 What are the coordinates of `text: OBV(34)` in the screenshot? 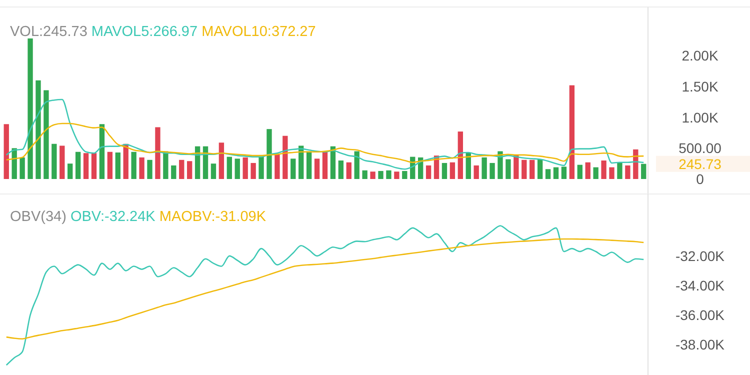 It's located at (38, 217).